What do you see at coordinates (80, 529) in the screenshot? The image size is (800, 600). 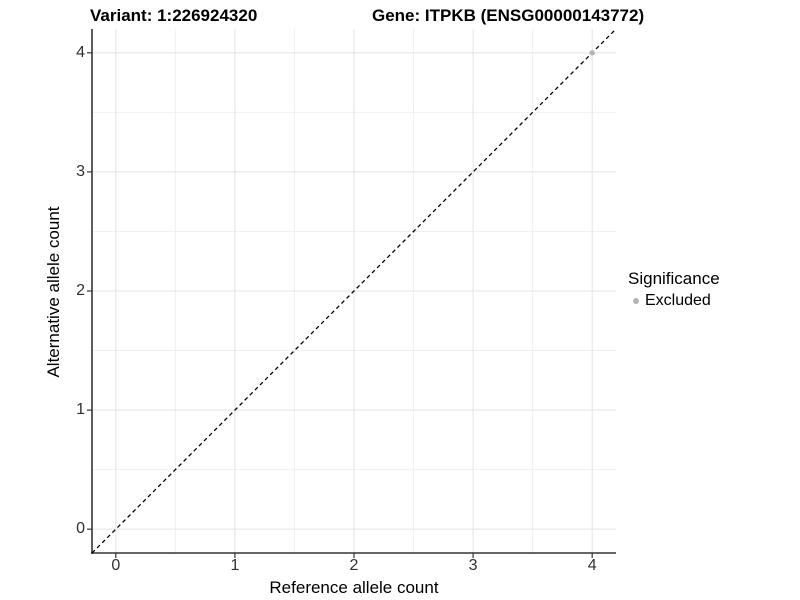 I see `y-tick-label: 0` at bounding box center [80, 529].